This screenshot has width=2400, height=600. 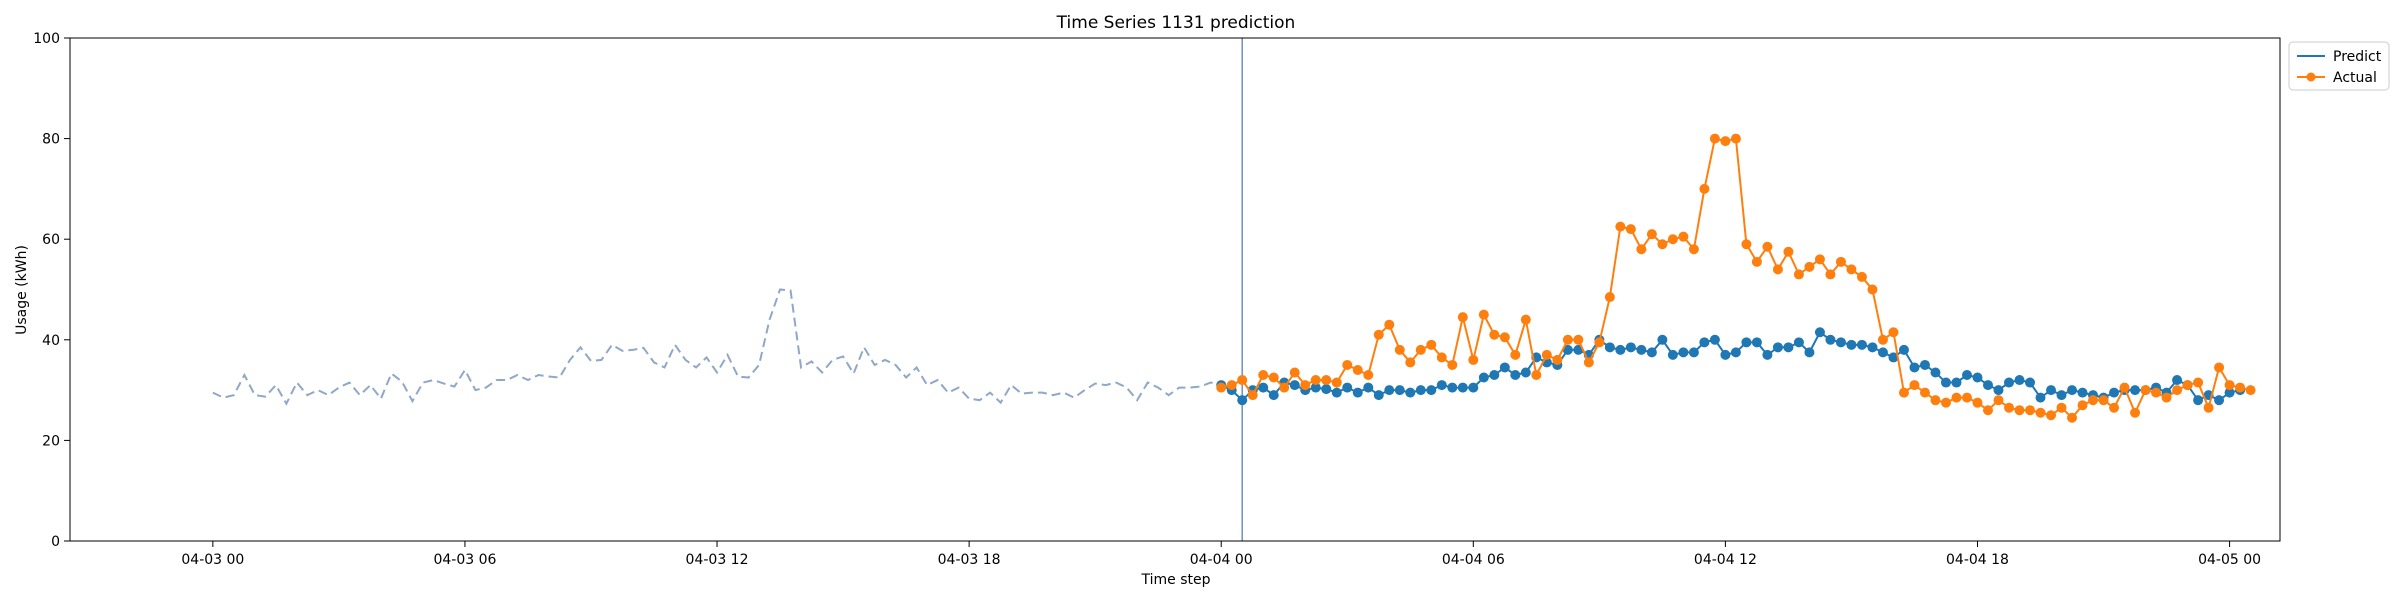 I want to click on y-tick-label: 0, so click(x=55, y=542).